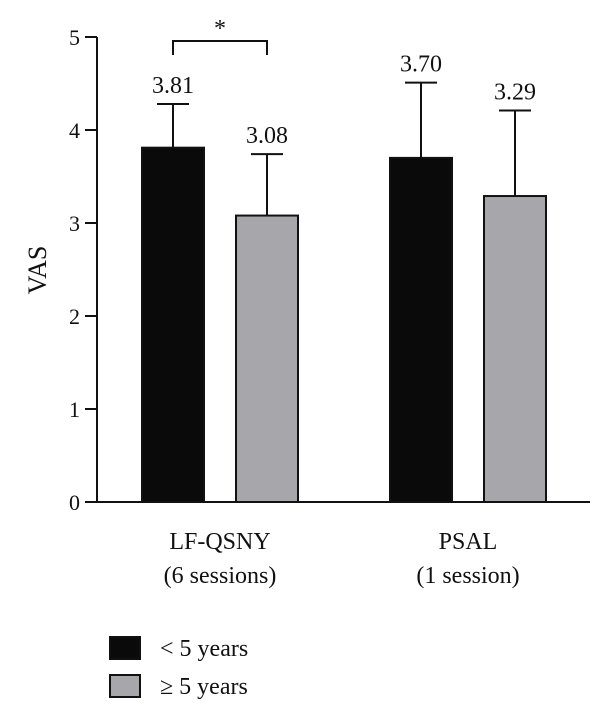 Image resolution: width=600 pixels, height=728 pixels. What do you see at coordinates (468, 542) in the screenshot?
I see `category-label: PSAL` at bounding box center [468, 542].